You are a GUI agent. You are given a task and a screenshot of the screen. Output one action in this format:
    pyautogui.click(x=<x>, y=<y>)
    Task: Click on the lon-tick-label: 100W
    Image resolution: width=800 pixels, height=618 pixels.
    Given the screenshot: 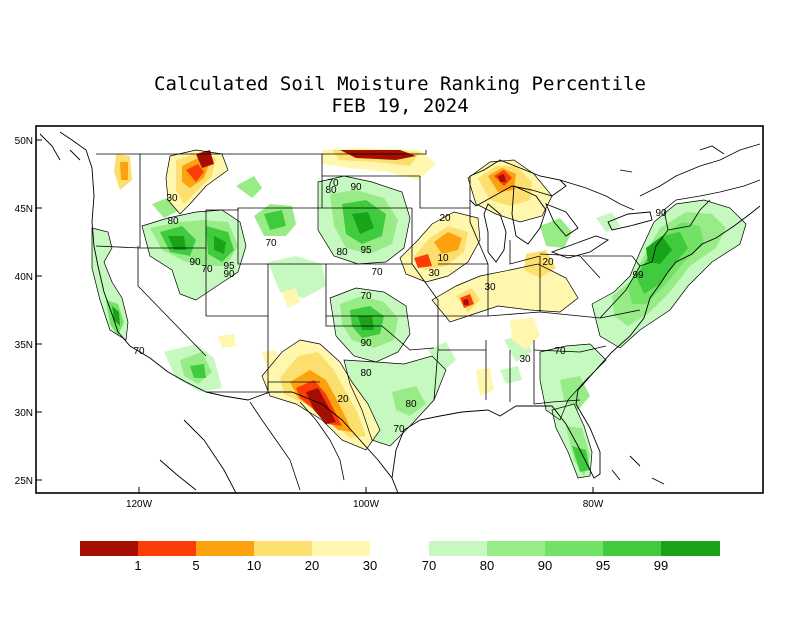 What is the action you would take?
    pyautogui.click(x=366, y=504)
    